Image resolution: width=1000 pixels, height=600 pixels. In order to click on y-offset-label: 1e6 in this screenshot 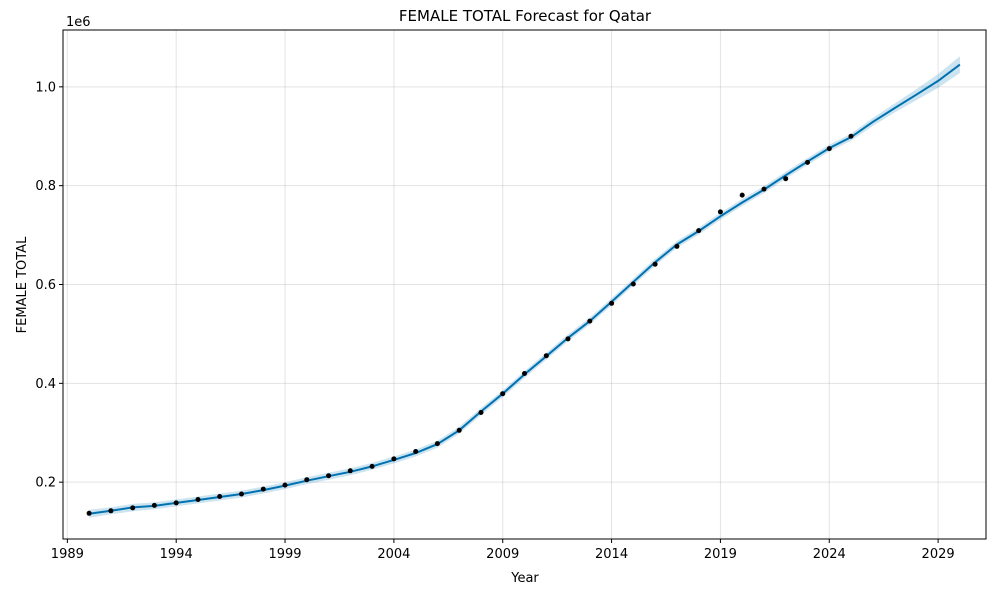, I will do `click(78, 22)`.